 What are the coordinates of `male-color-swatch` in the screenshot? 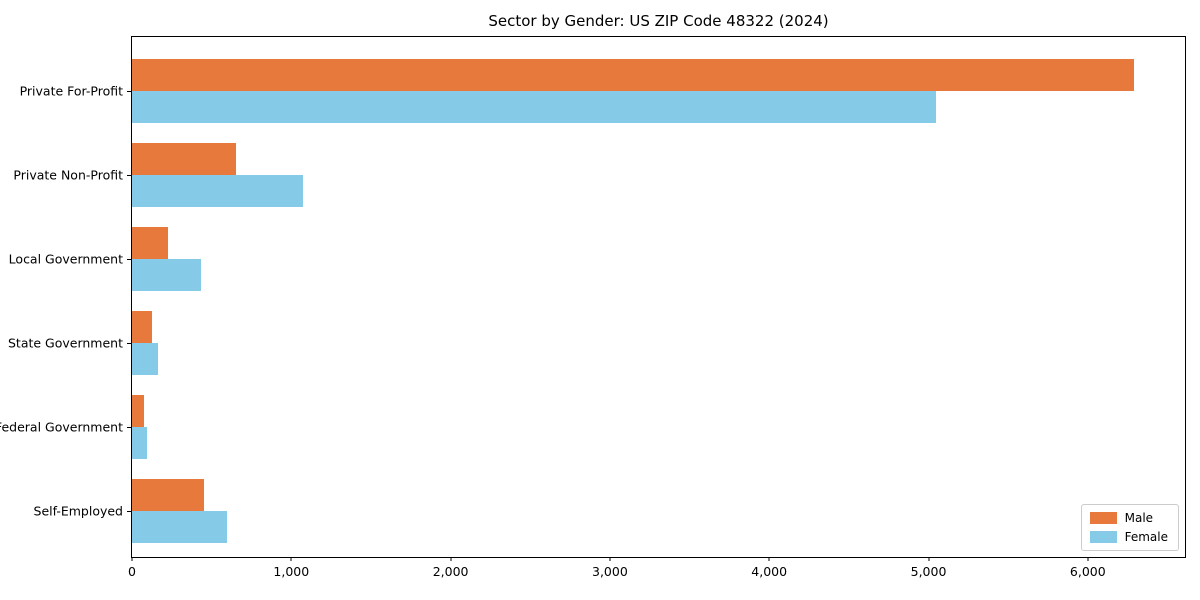 It's located at (1103, 518).